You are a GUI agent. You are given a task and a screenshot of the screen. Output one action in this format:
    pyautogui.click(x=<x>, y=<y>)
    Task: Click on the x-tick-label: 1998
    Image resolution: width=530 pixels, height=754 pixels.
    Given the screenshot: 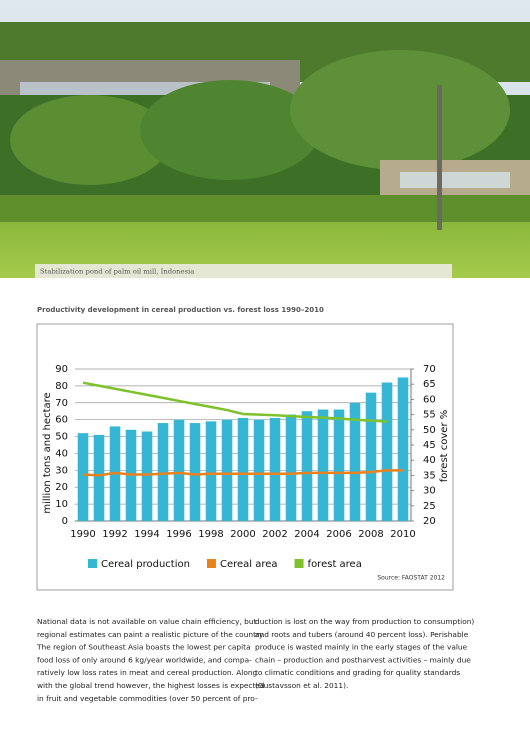 What is the action you would take?
    pyautogui.click(x=210, y=534)
    